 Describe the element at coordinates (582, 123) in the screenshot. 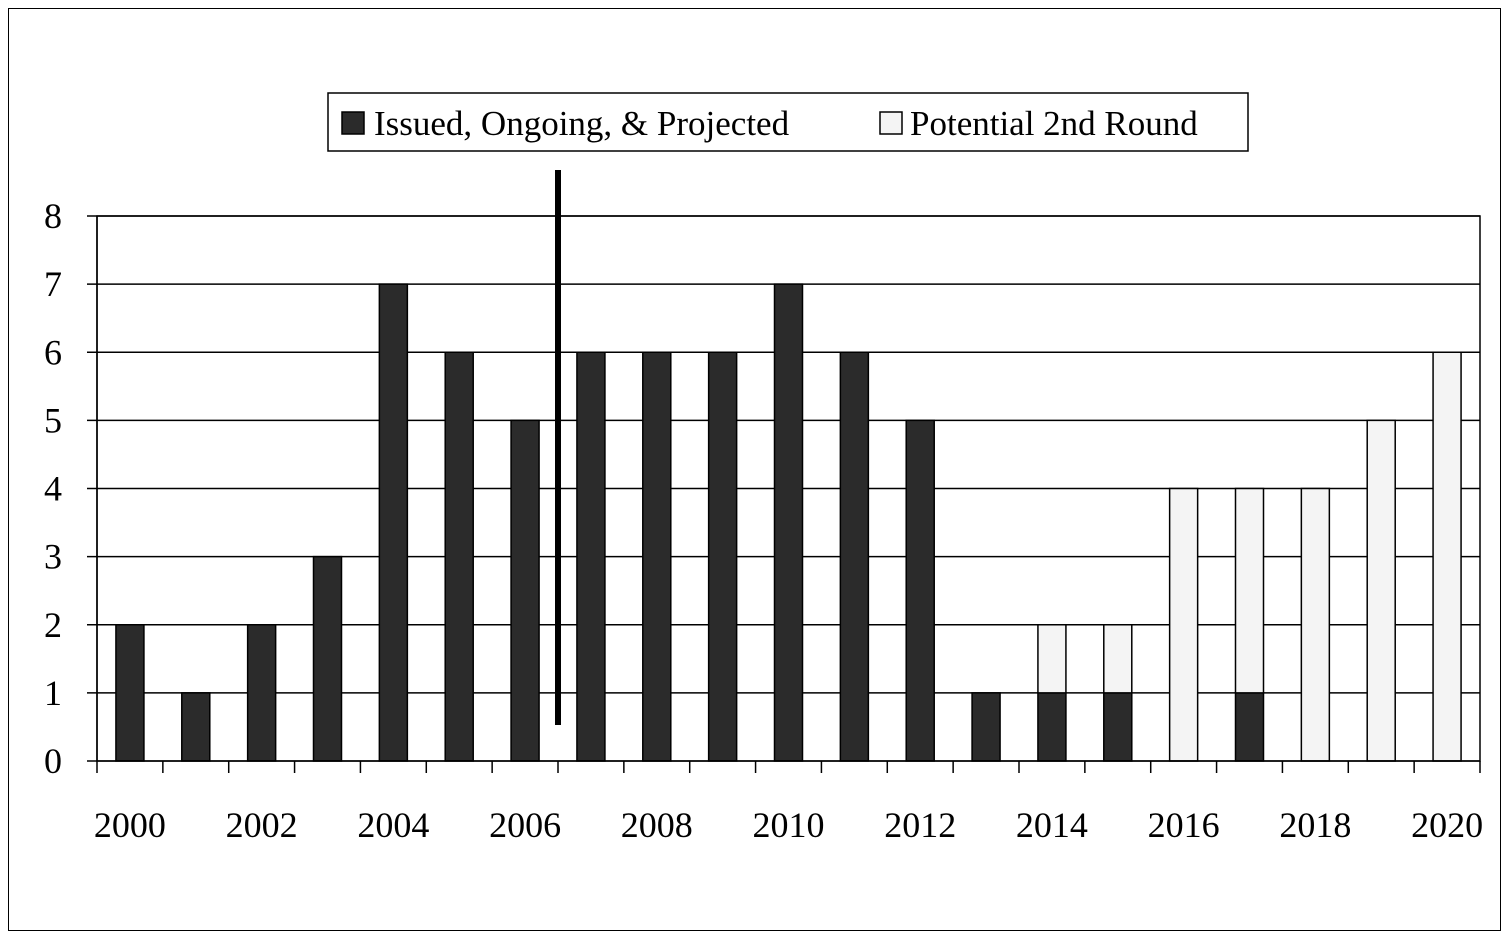

I see `legend-label-issued: Issued, Ongoing, & Projected` at that location.